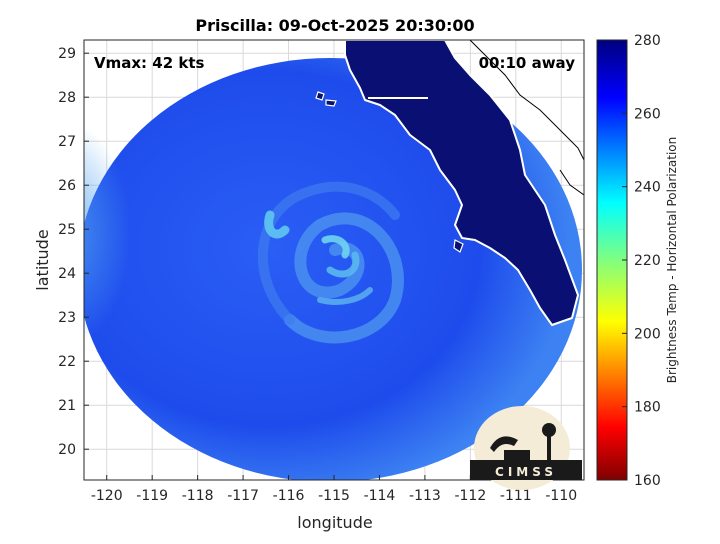  What do you see at coordinates (67, 186) in the screenshot?
I see `y-tick-label: 26` at bounding box center [67, 186].